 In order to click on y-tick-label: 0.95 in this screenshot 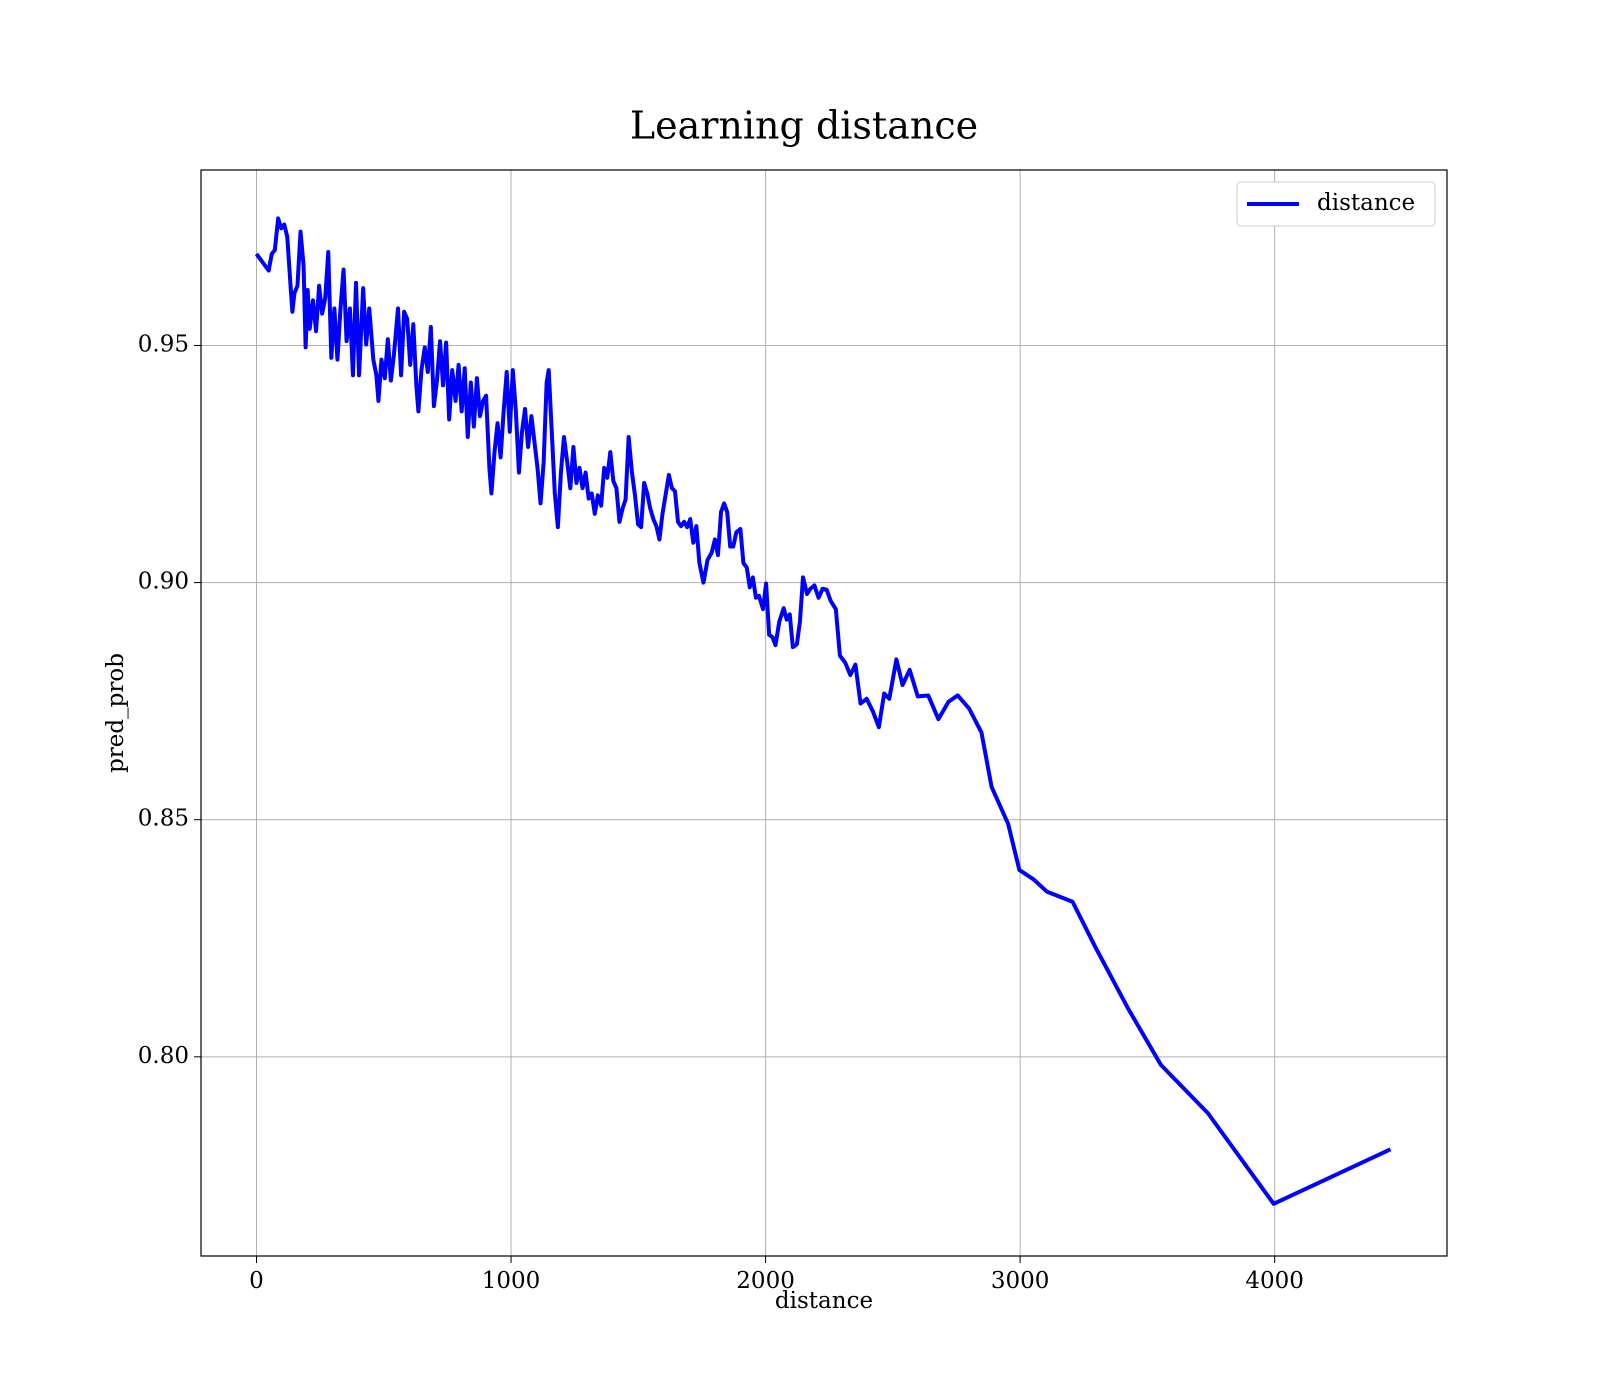, I will do `click(163, 344)`.